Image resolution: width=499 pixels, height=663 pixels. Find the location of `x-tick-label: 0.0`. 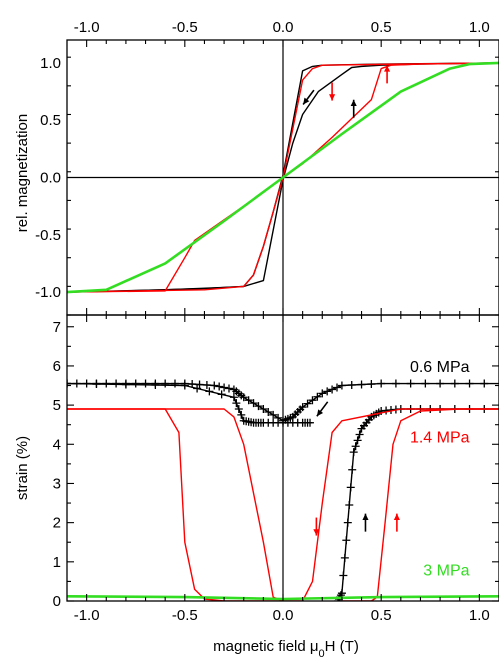

x-tick-label: 0.0 is located at coordinates (283, 615).